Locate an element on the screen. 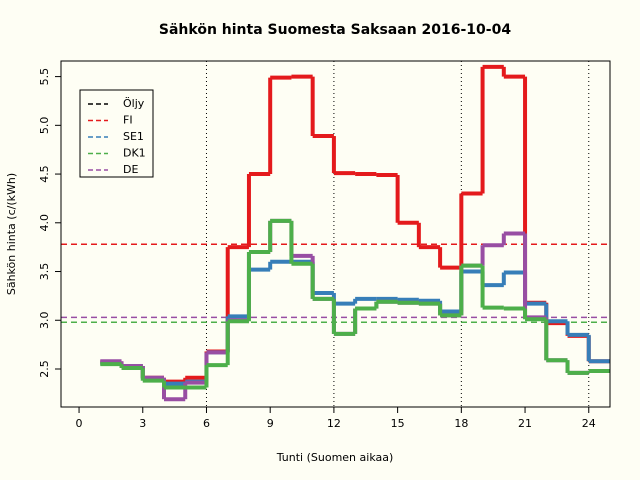 Image resolution: width=640 pixels, height=480 pixels. y-tick-label: 3.5 is located at coordinates (44, 272).